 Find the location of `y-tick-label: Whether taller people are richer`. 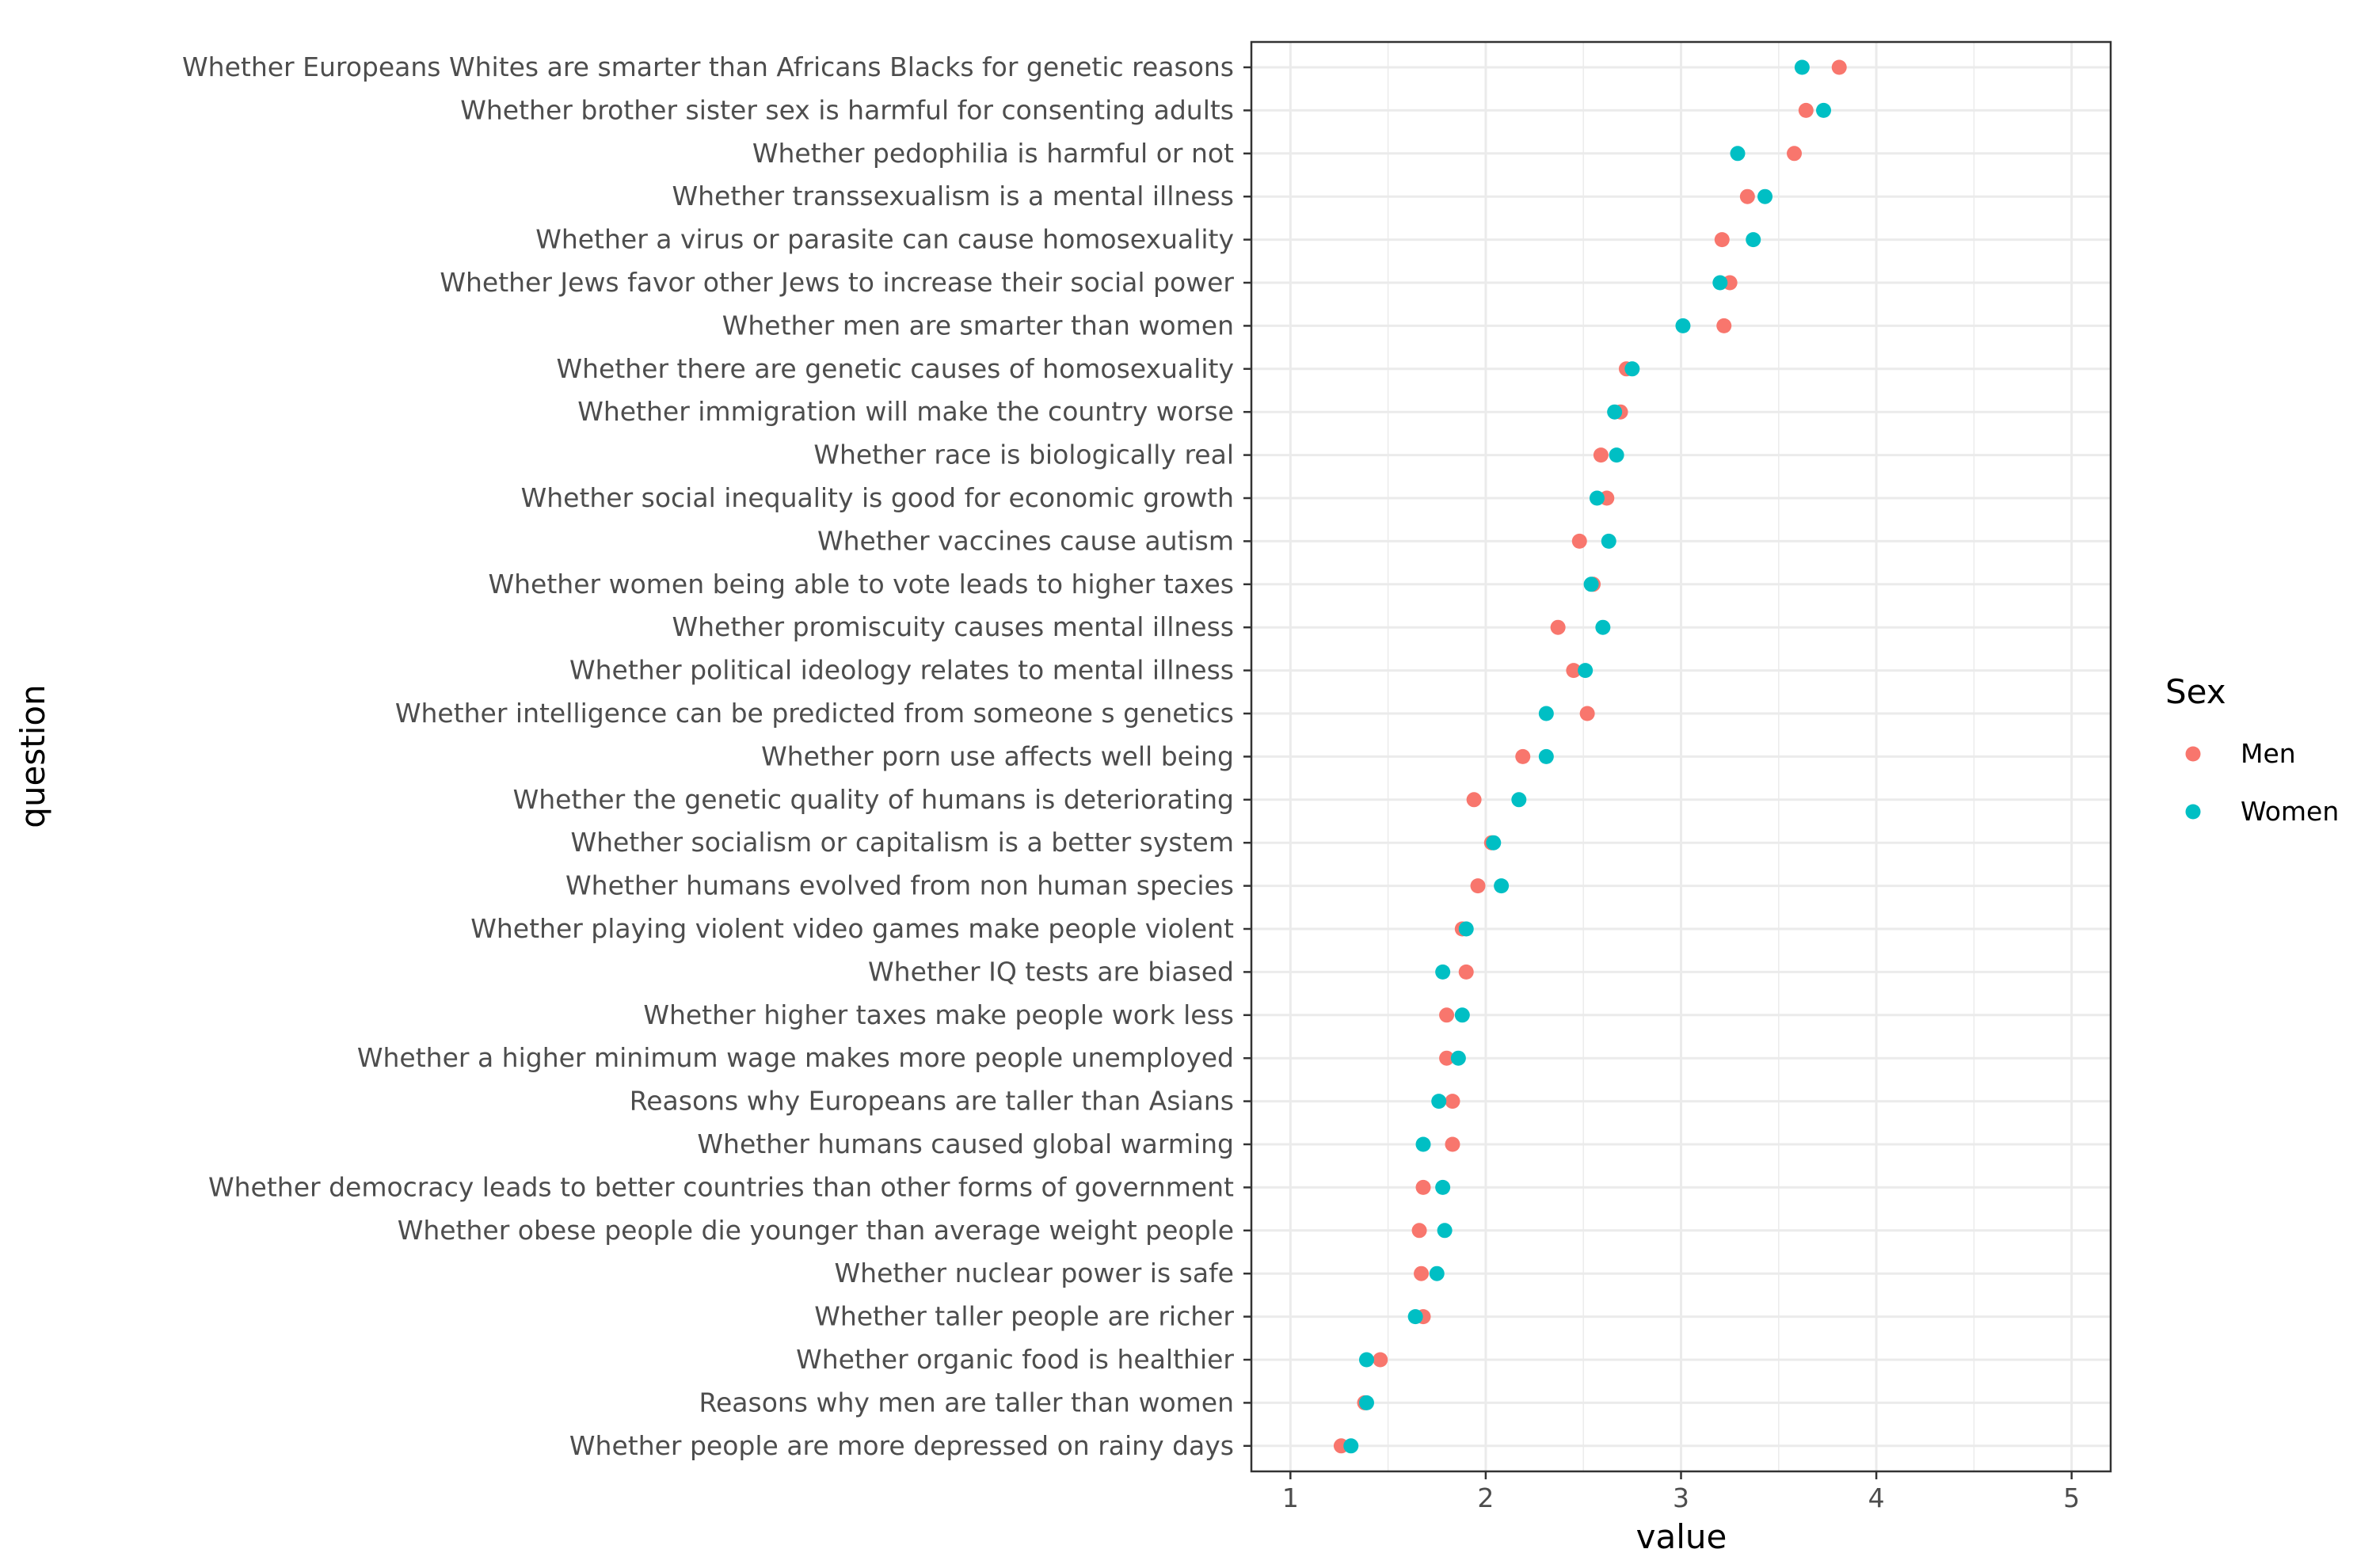

y-tick-label: Whether taller people are richer is located at coordinates (1024, 1316).